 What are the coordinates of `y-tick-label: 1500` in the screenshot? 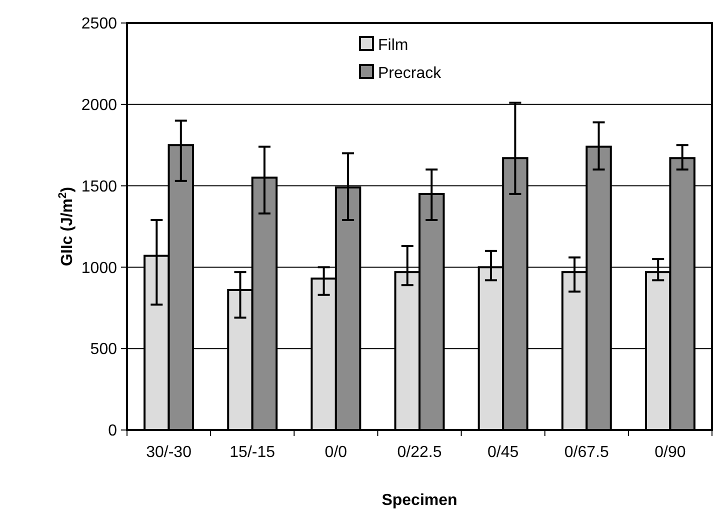 It's located at (99, 187).